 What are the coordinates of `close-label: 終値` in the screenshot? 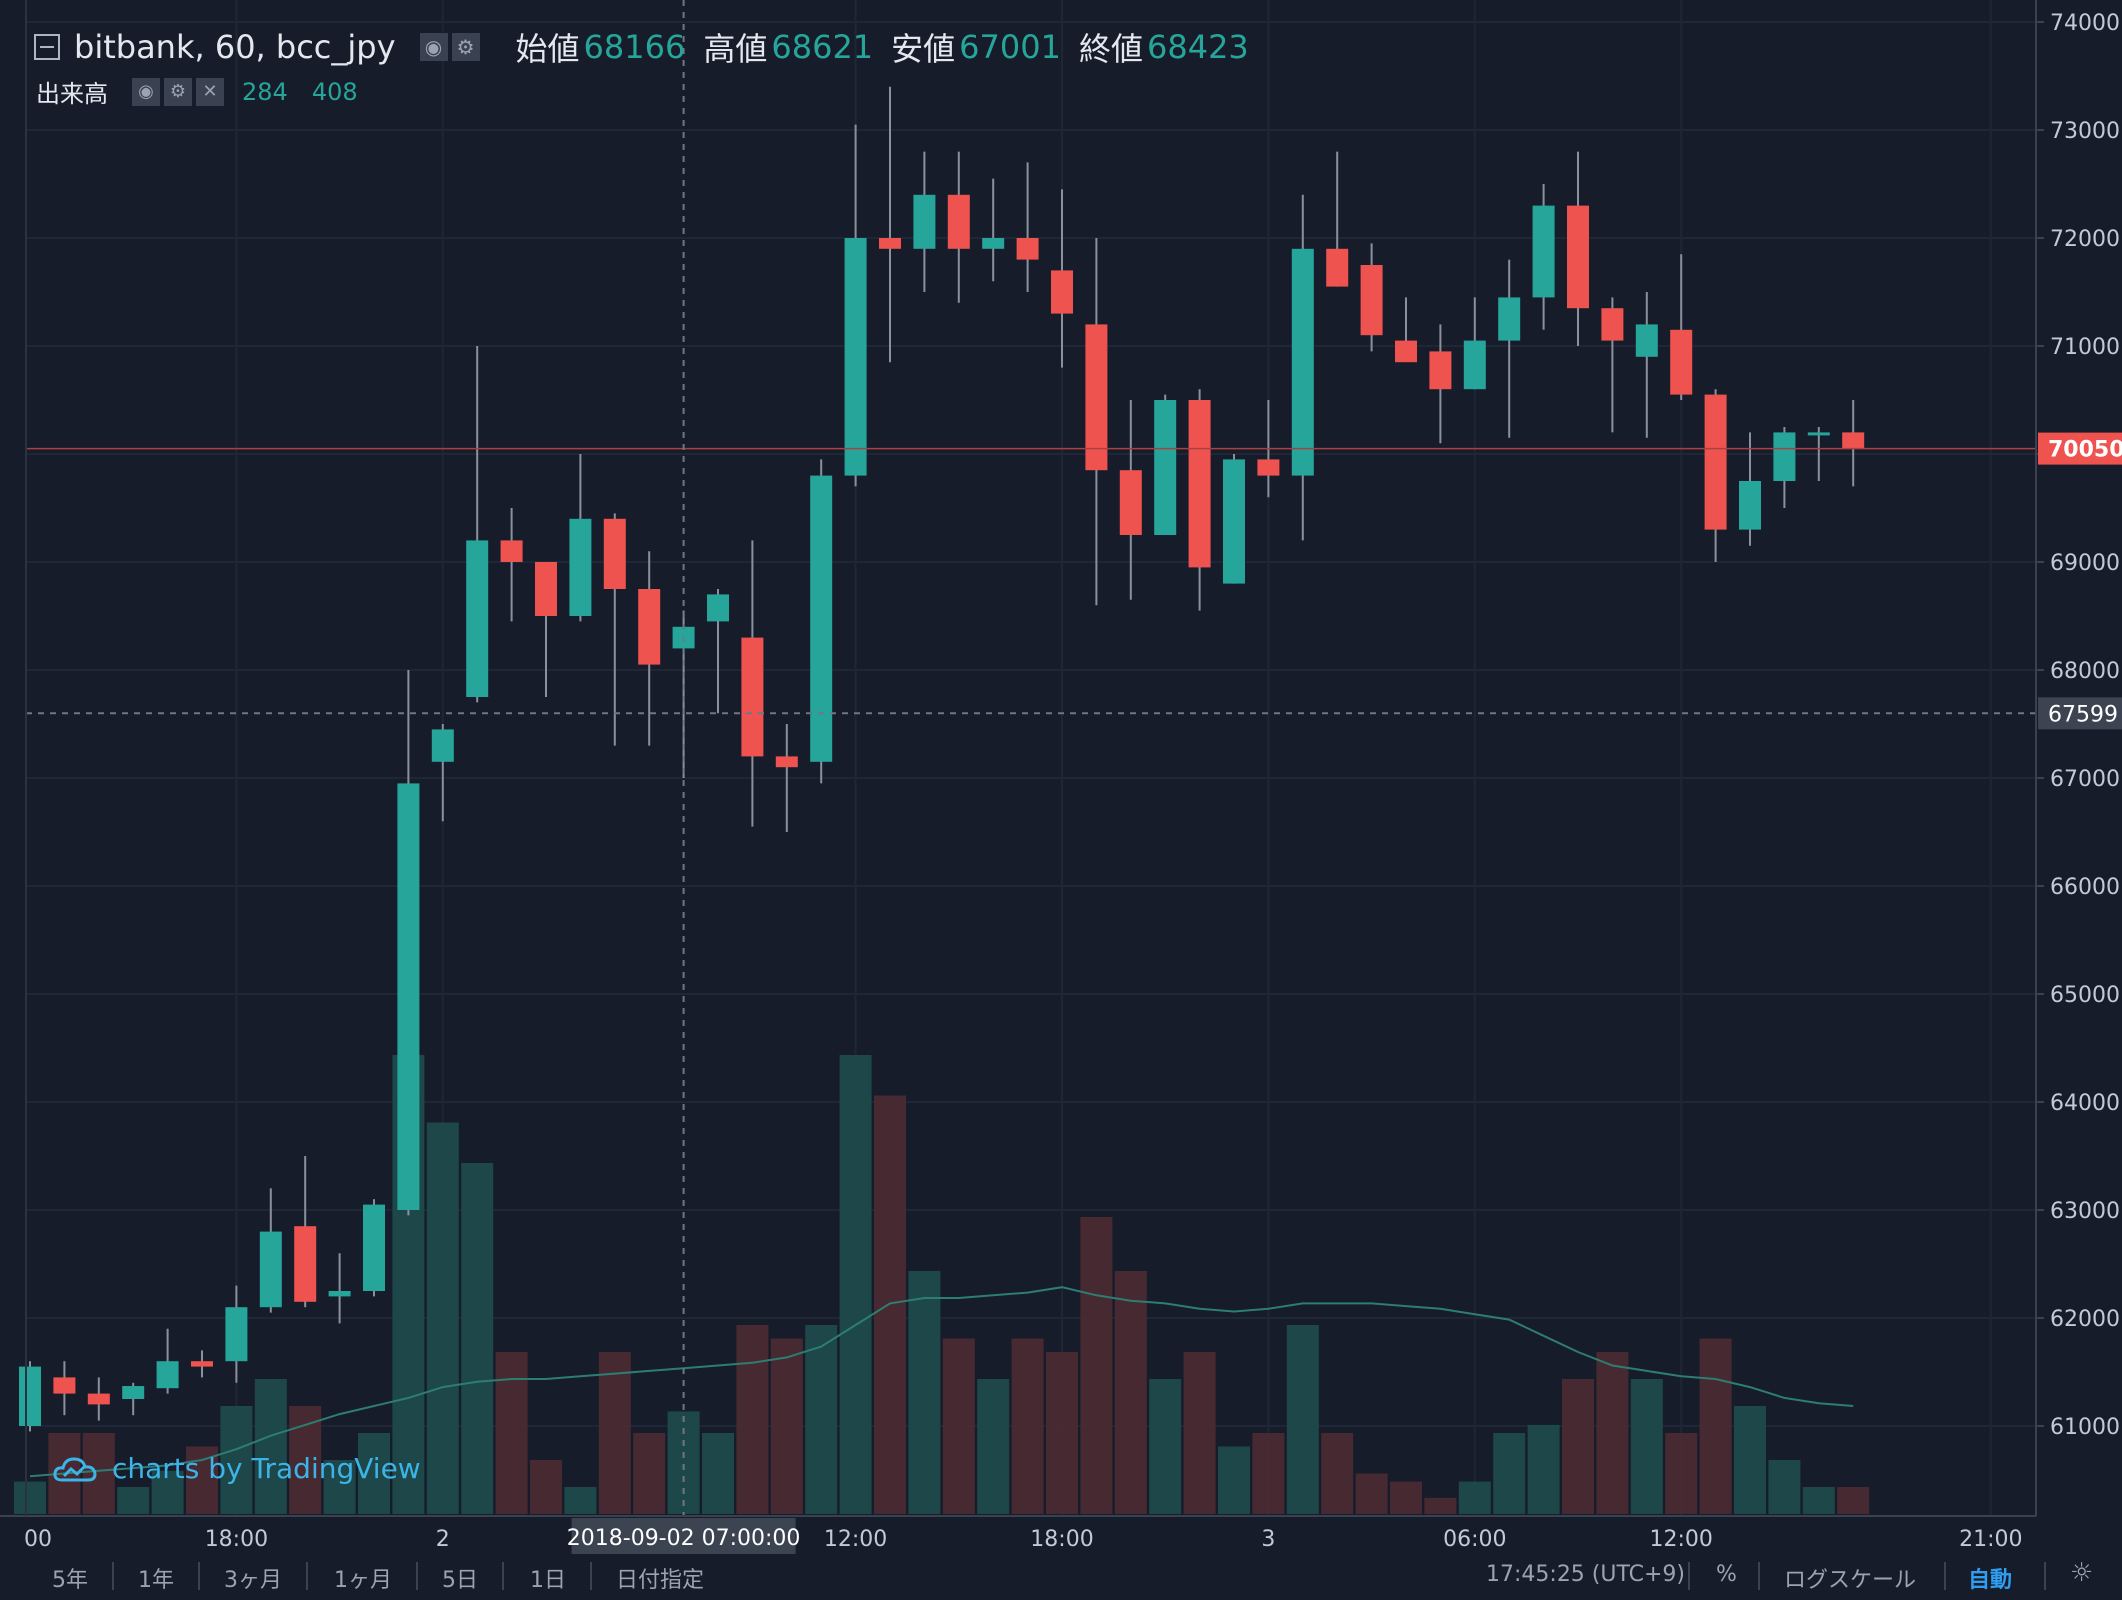 It's located at (1110, 49).